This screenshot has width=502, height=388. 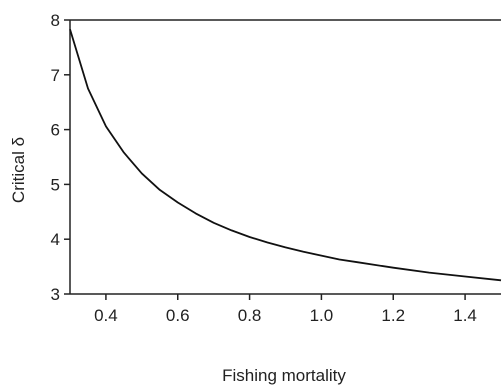 What do you see at coordinates (178, 315) in the screenshot?
I see `x-tick-label: 0.6` at bounding box center [178, 315].